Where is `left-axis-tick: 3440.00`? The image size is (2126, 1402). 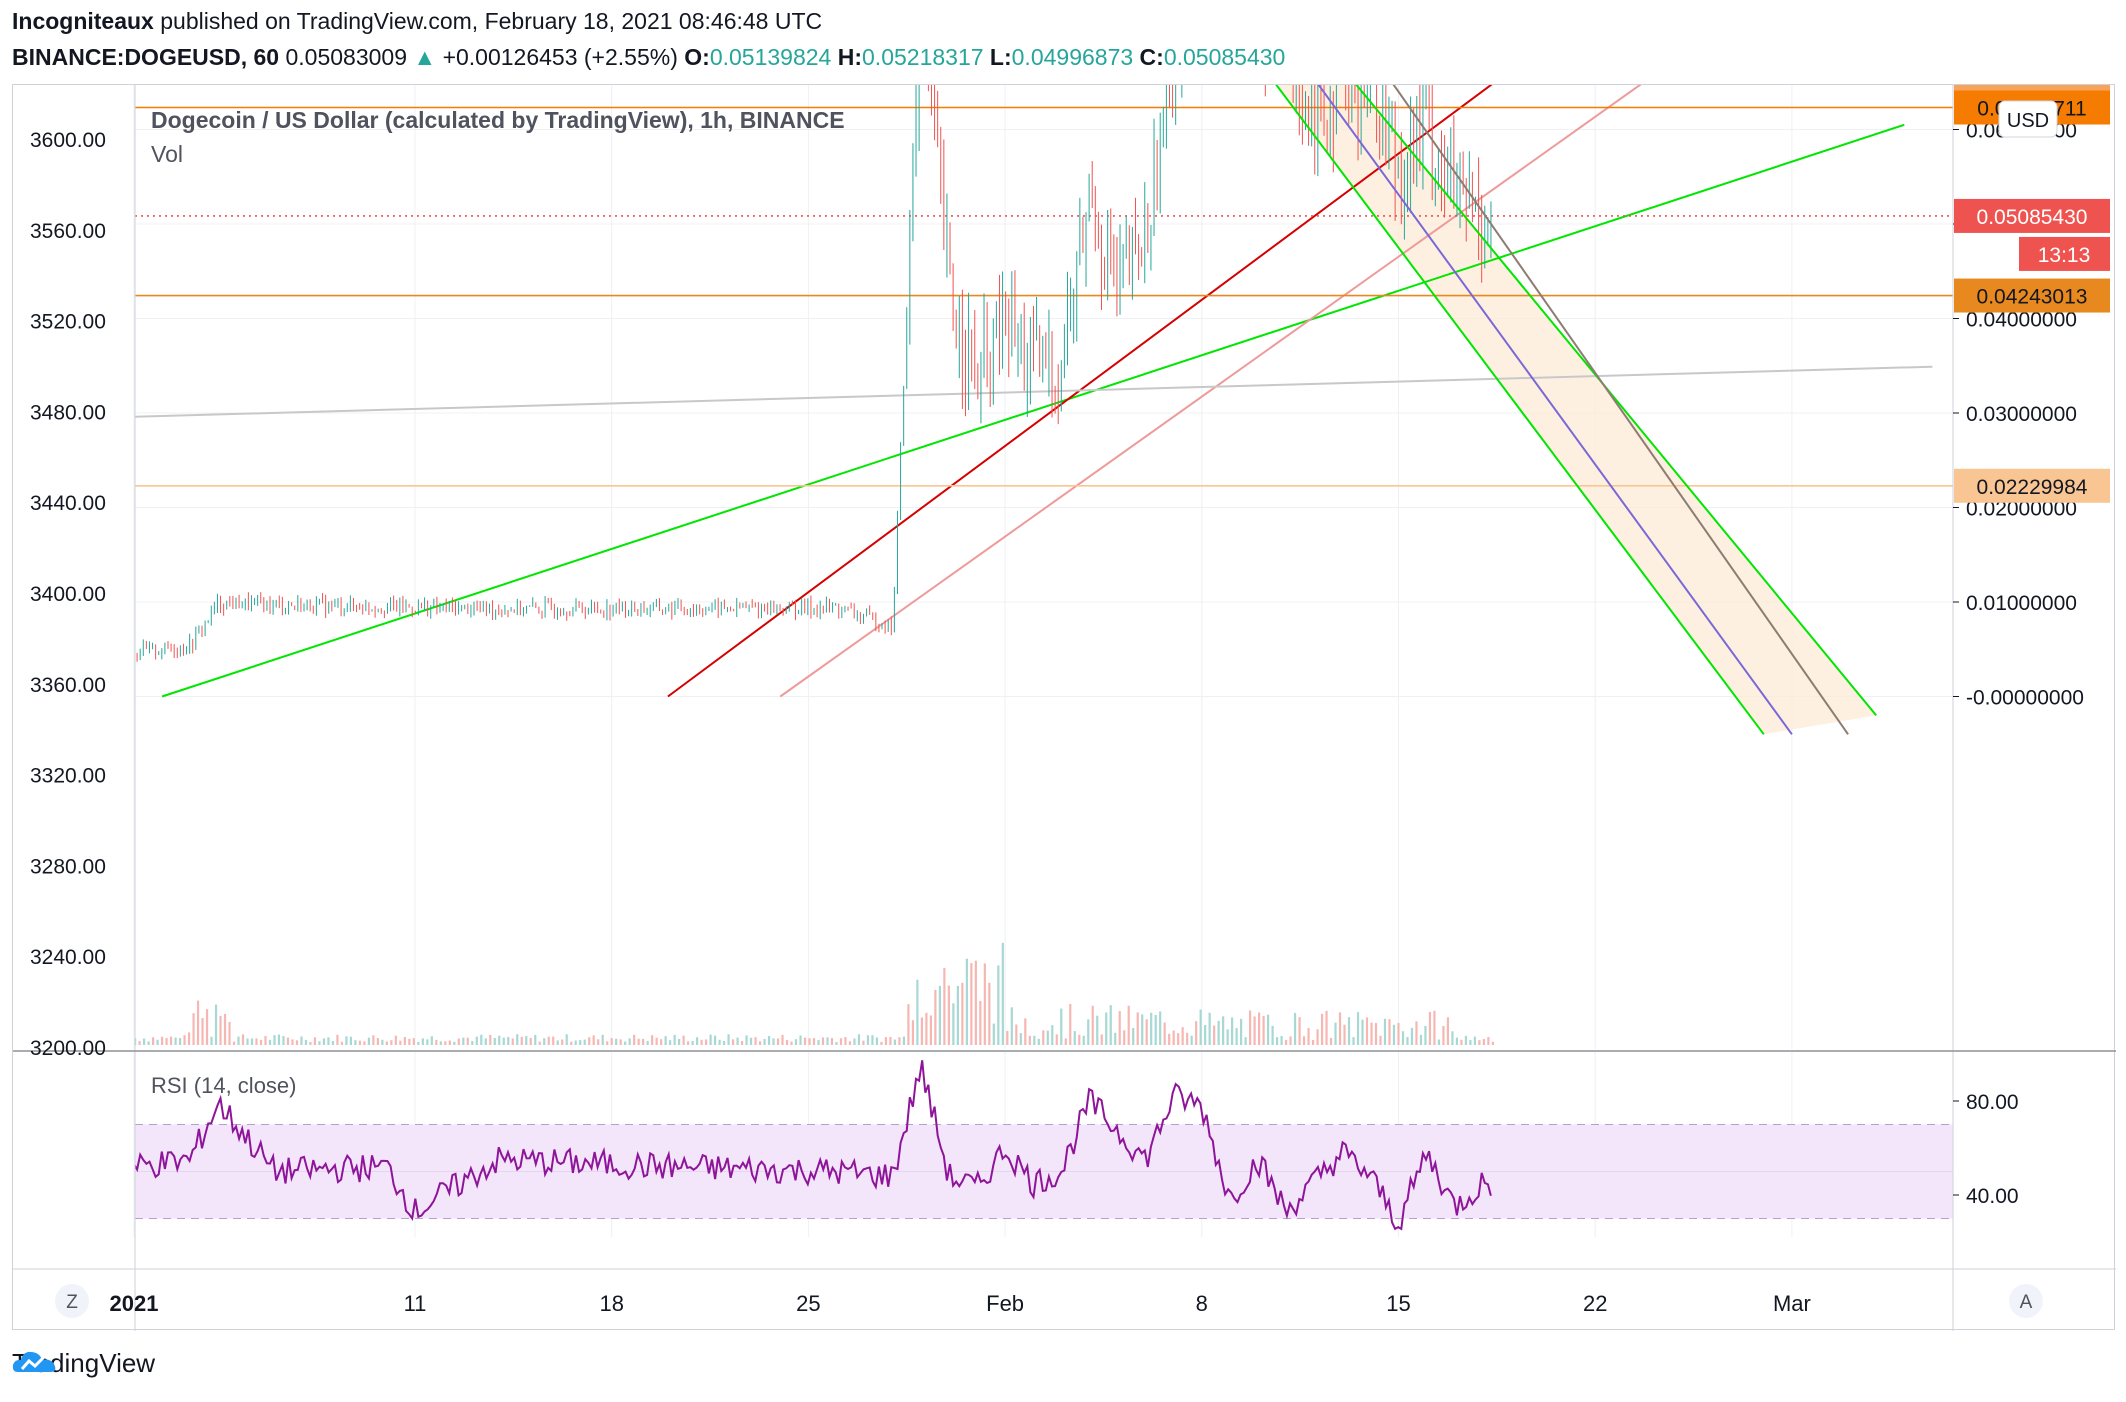 left-axis-tick: 3440.00 is located at coordinates (68, 503).